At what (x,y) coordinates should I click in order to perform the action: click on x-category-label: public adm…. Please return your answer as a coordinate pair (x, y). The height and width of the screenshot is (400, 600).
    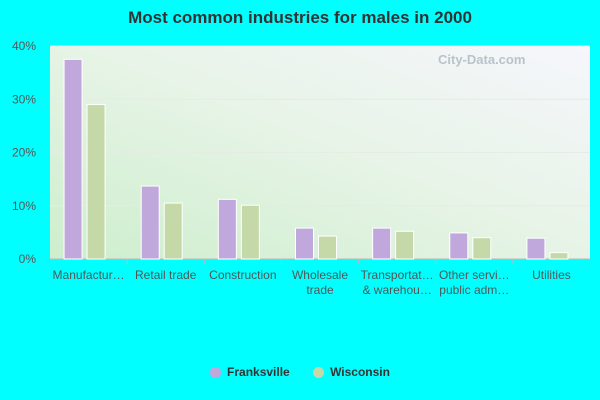
    Looking at the image, I should click on (474, 290).